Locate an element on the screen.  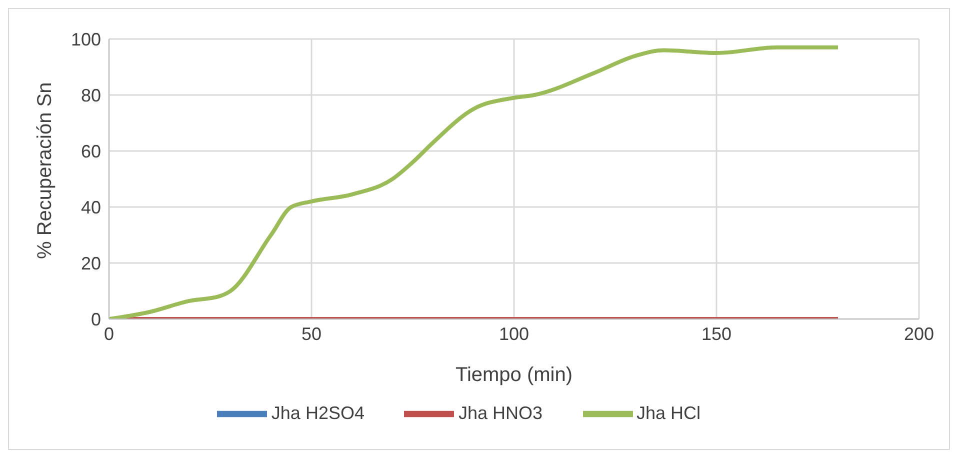
x-tick-label: 50 is located at coordinates (311, 334).